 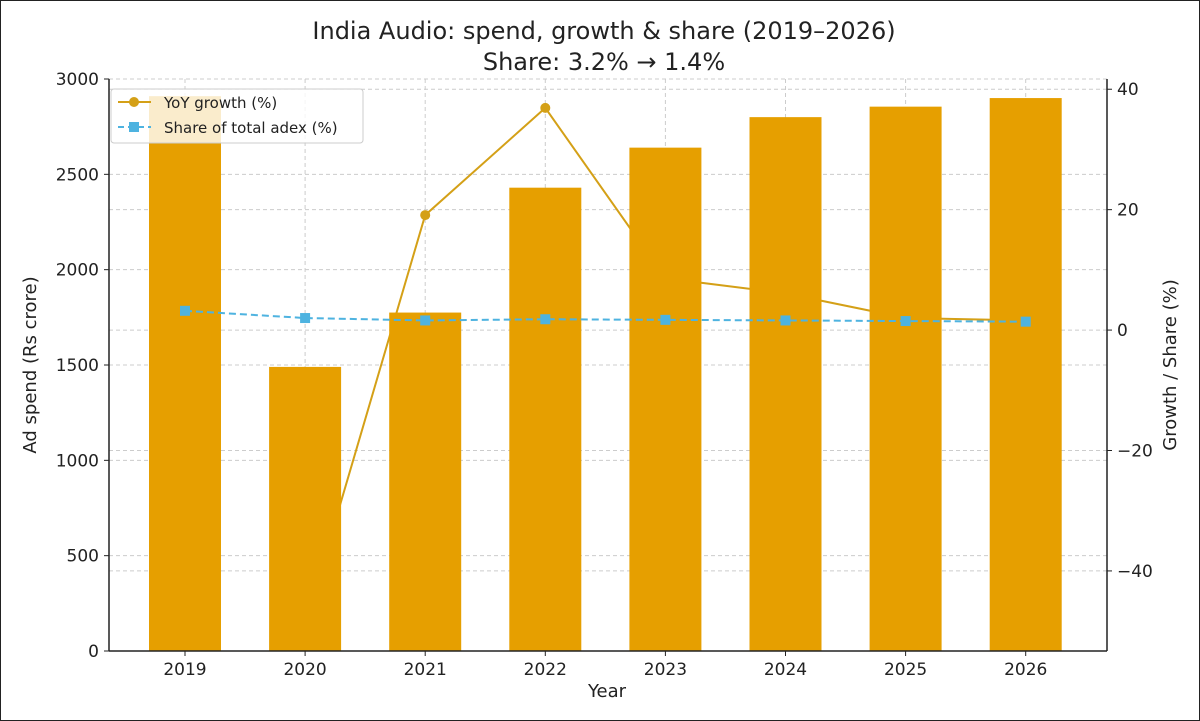 What do you see at coordinates (134, 127) in the screenshot?
I see `legend-square-marker-icon` at bounding box center [134, 127].